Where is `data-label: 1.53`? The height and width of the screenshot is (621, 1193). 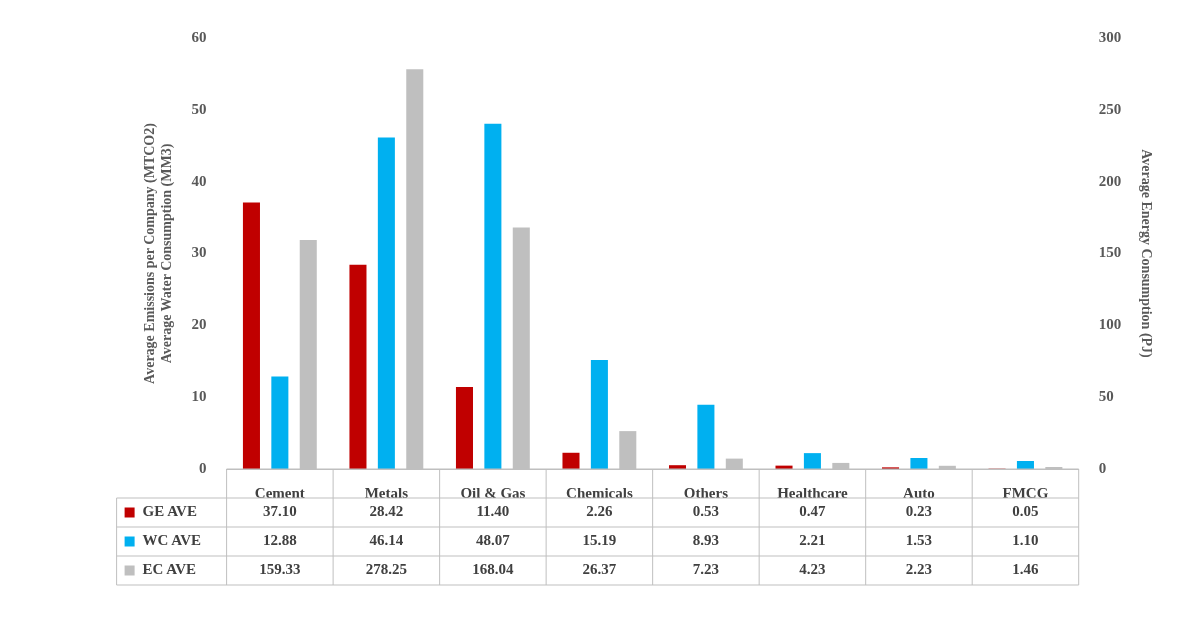 data-label: 1.53 is located at coordinates (919, 540).